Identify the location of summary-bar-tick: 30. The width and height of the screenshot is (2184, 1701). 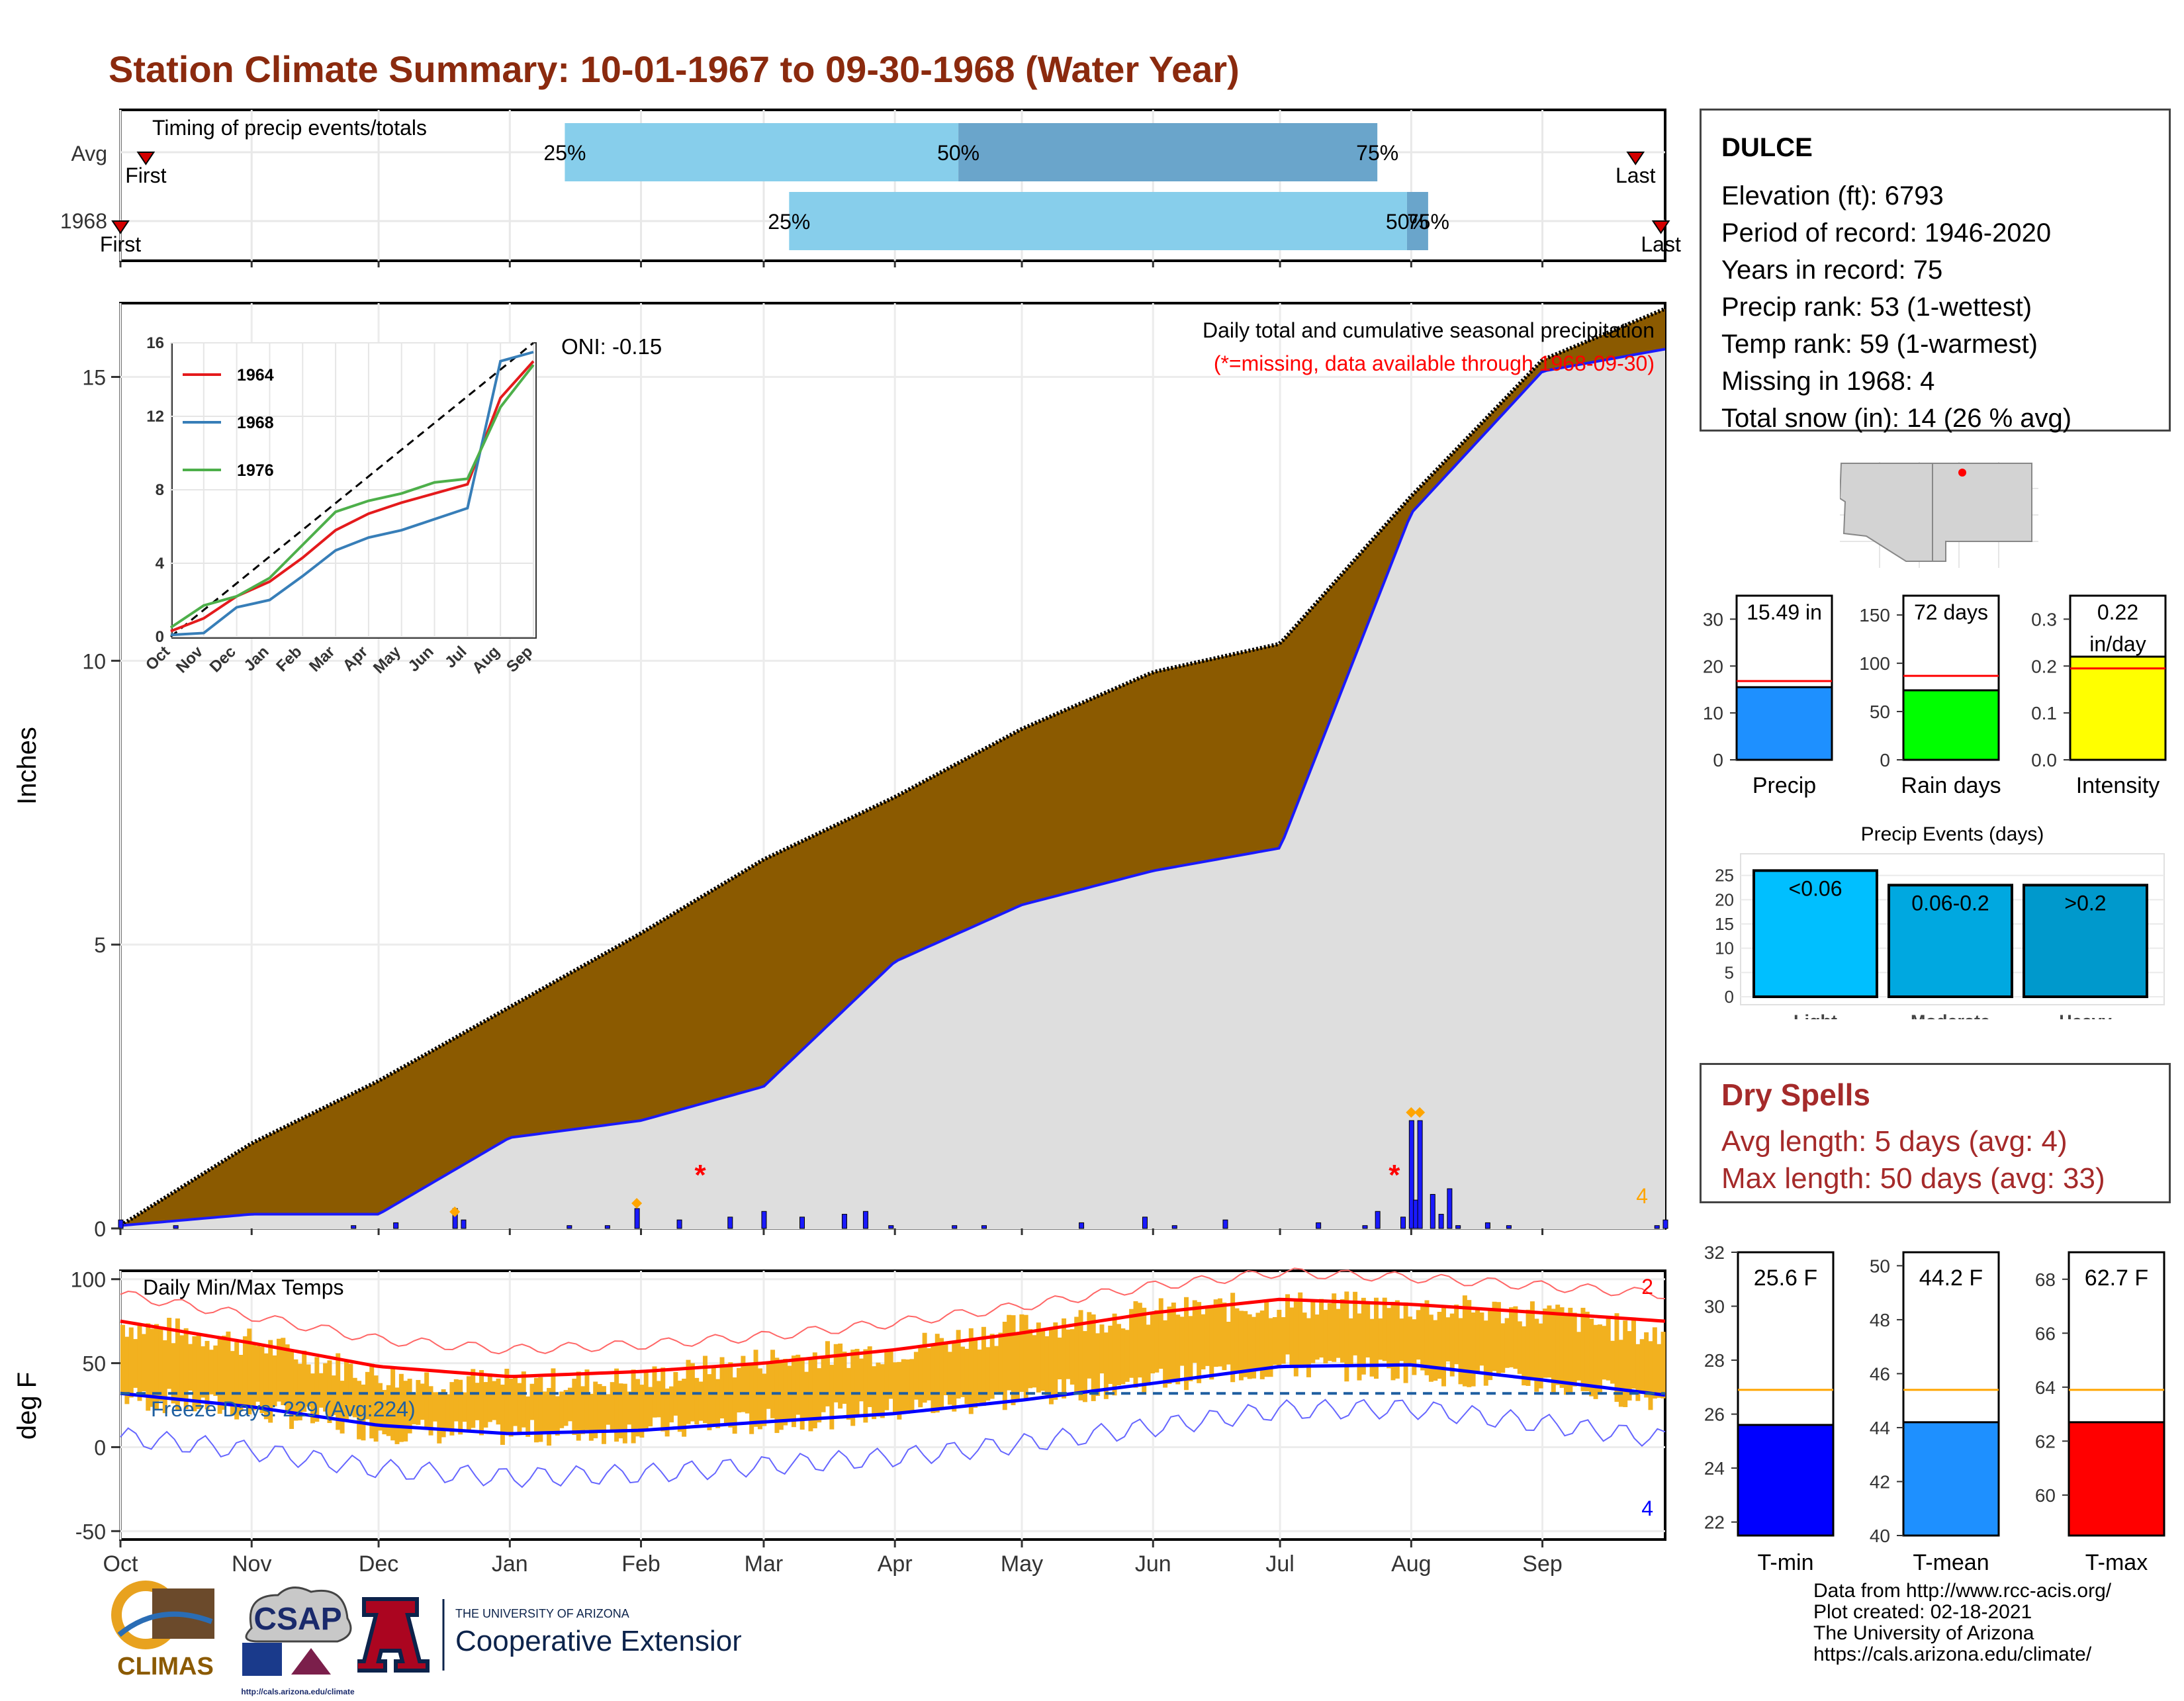
(1713, 619).